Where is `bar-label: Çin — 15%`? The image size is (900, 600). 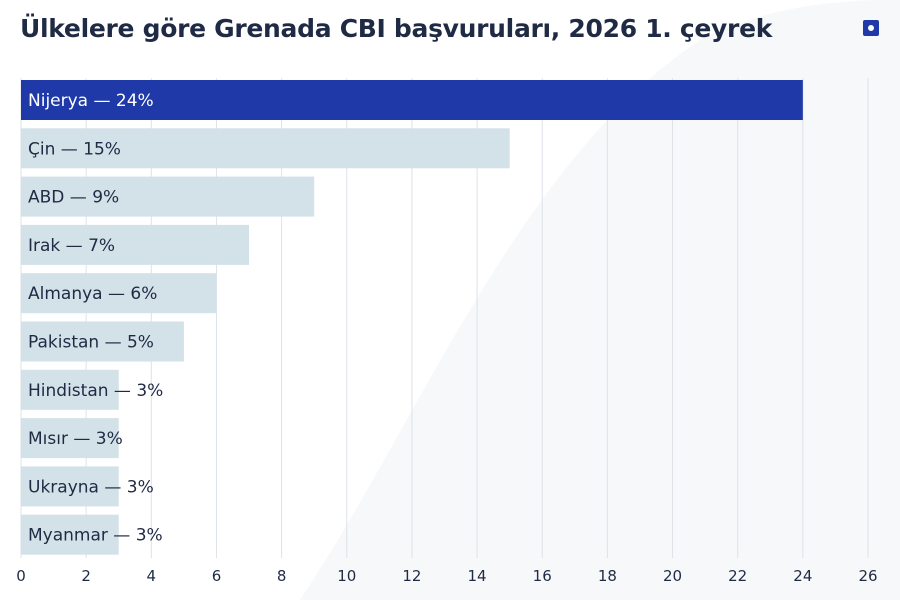 bar-label: Çin — 15% is located at coordinates (74, 149).